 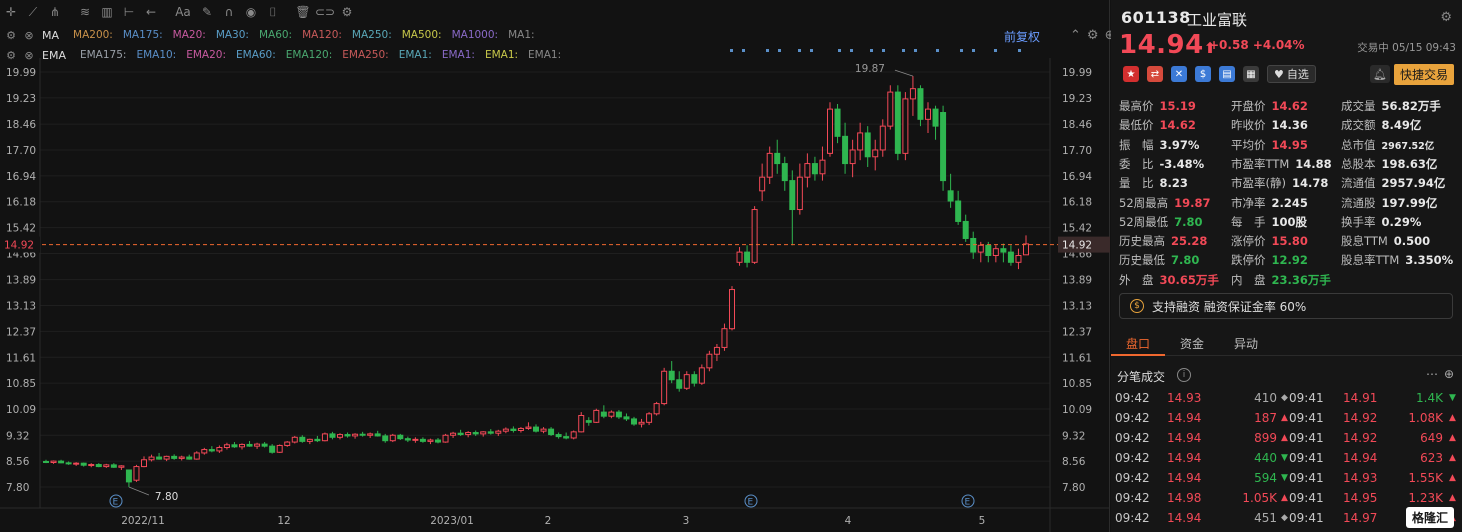 What do you see at coordinates (55, 12) in the screenshot?
I see `fork-tool-icon: ⋔` at bounding box center [55, 12].